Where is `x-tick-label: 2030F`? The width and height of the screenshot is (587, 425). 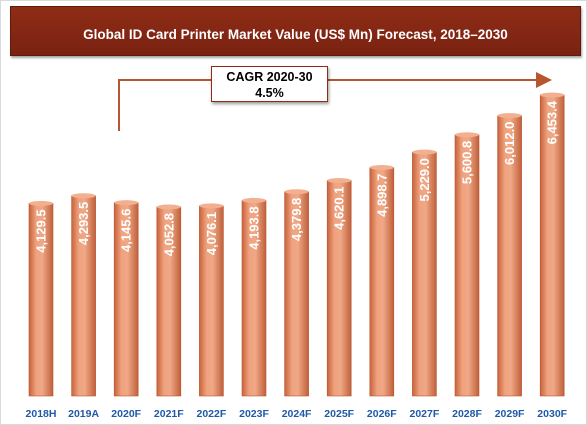
x-tick-label: 2030F is located at coordinates (552, 414).